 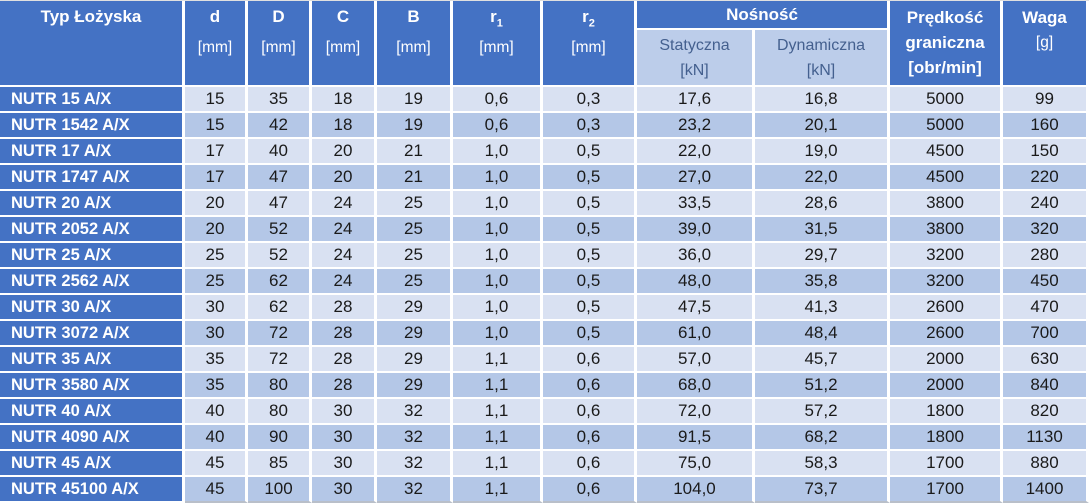 What do you see at coordinates (591, 23) in the screenshot?
I see `col-header-r2-sub: 2` at bounding box center [591, 23].